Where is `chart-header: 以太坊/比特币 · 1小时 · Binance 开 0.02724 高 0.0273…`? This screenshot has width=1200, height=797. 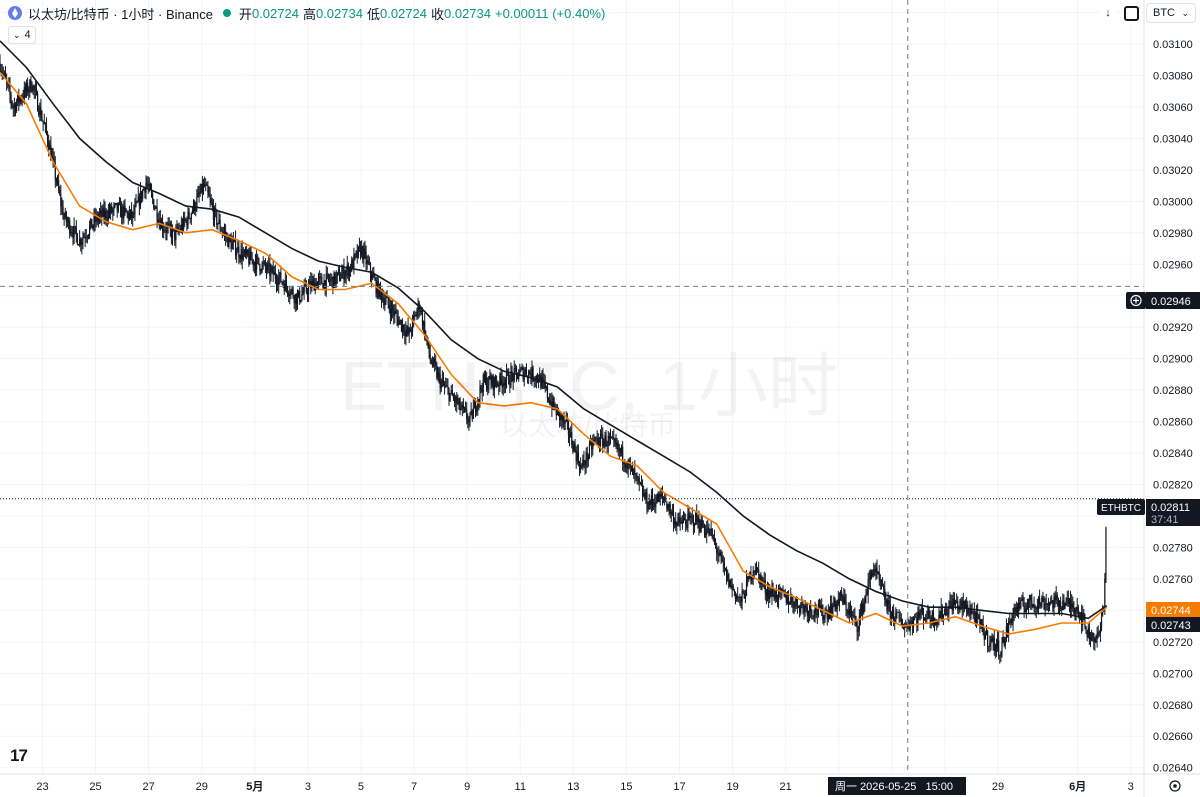 chart-header: 以太坊/比特币 · 1小时 · Binance 开 0.02724 高 0.0273… is located at coordinates (308, 13).